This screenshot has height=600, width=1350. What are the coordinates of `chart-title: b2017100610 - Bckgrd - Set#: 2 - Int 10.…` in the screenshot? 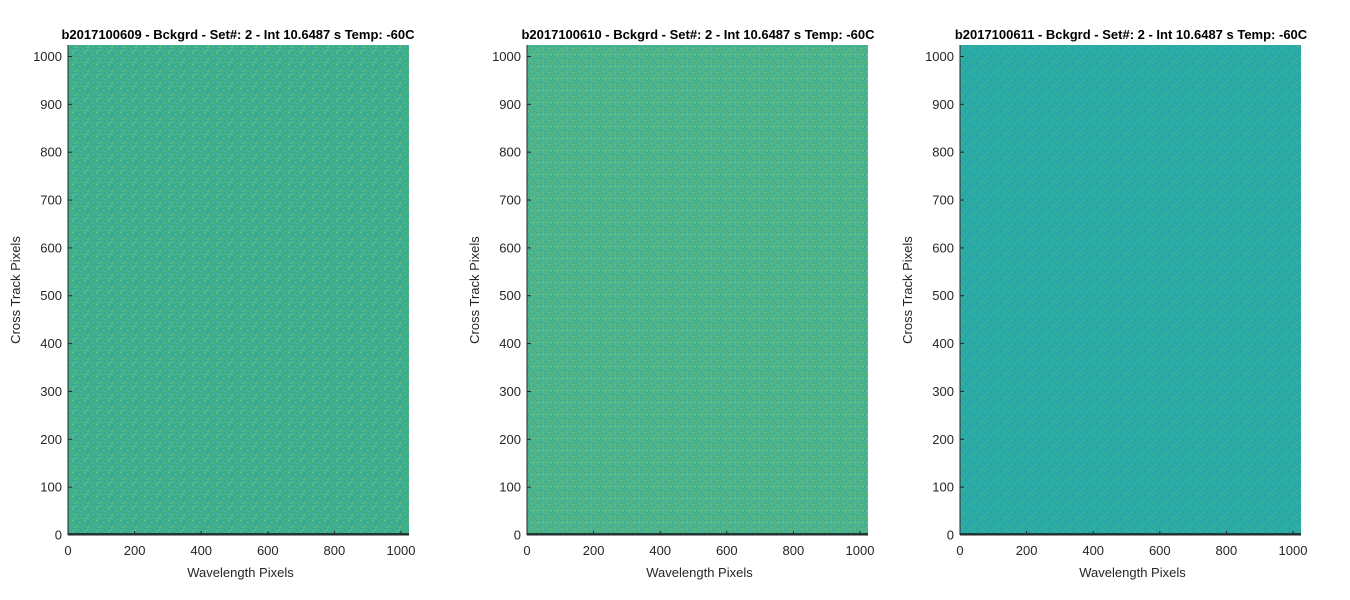 It's located at (698, 34).